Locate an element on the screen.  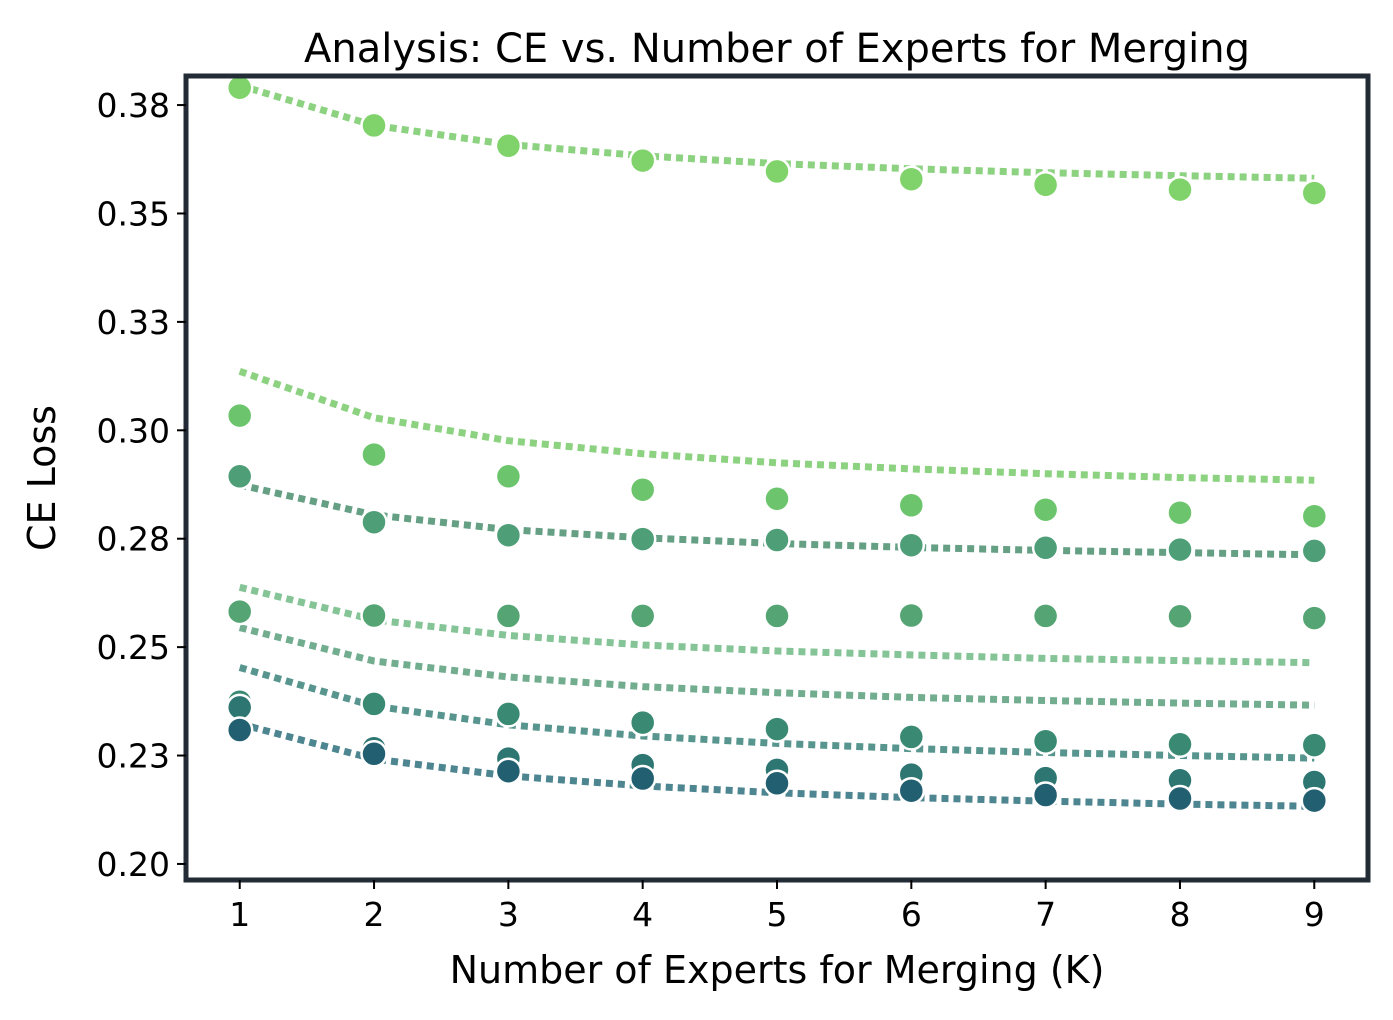
x-tick-label: 6 is located at coordinates (911, 914).